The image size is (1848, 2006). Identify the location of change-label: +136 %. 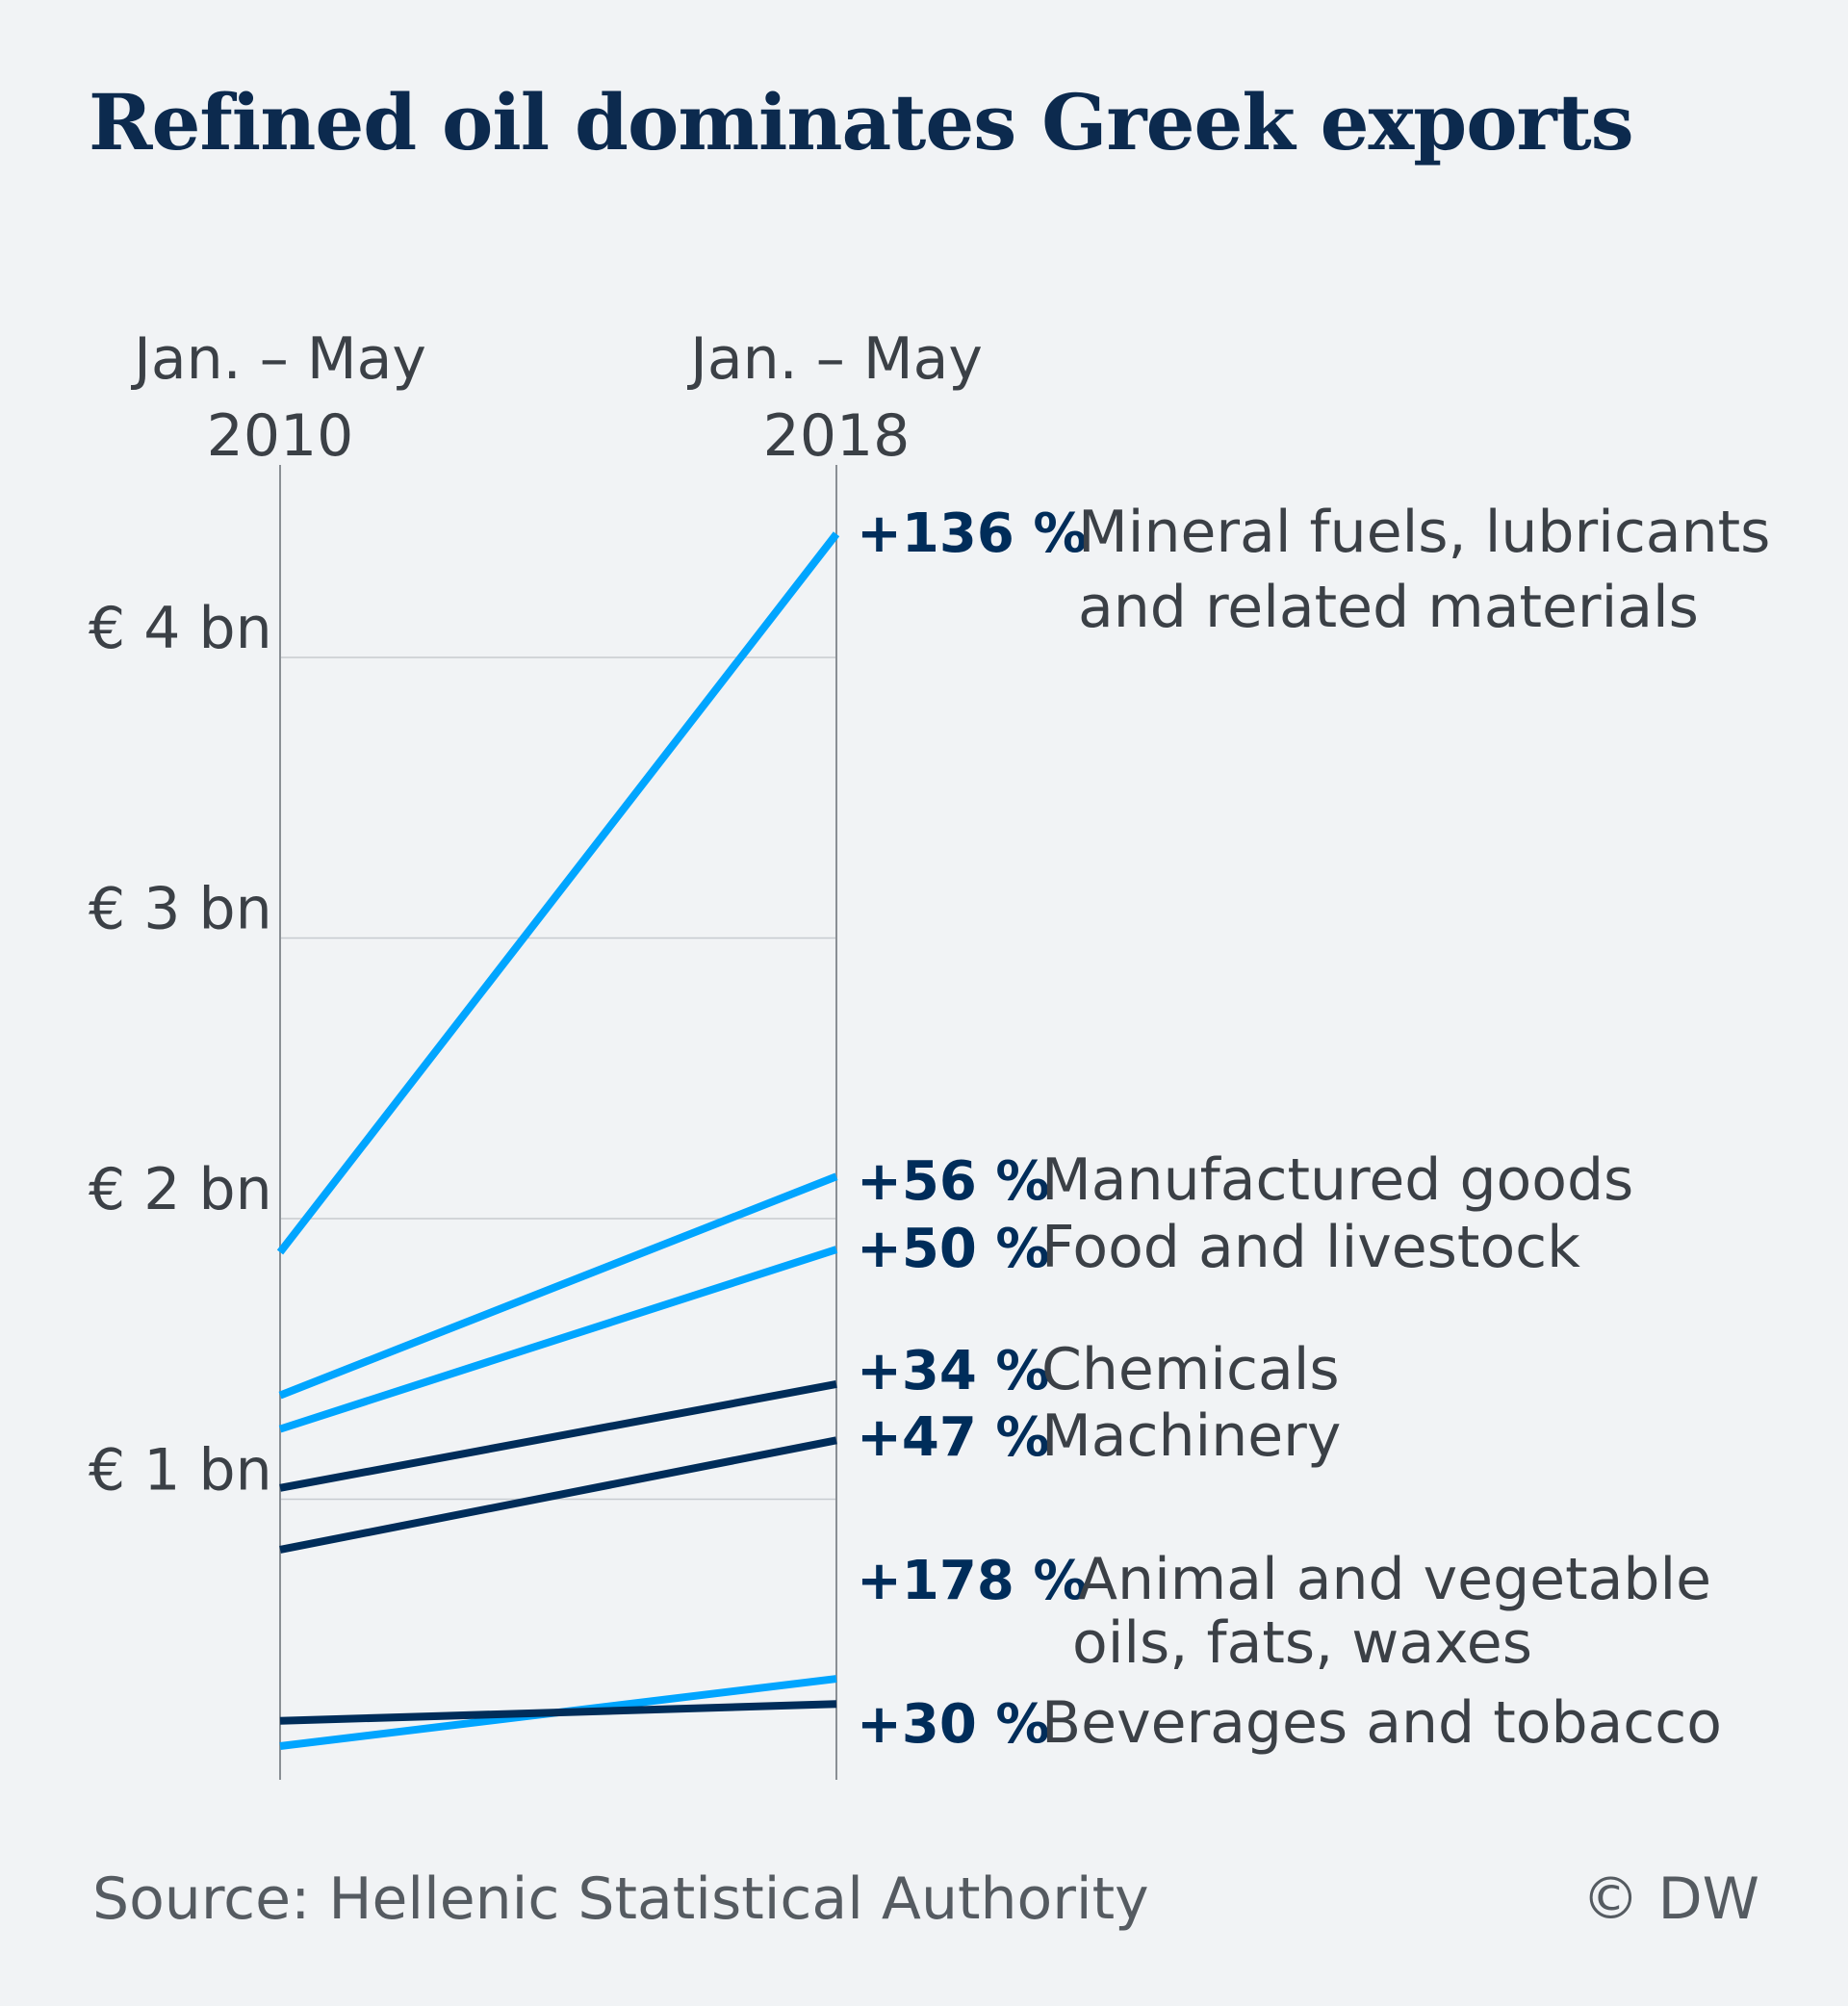
(972, 533).